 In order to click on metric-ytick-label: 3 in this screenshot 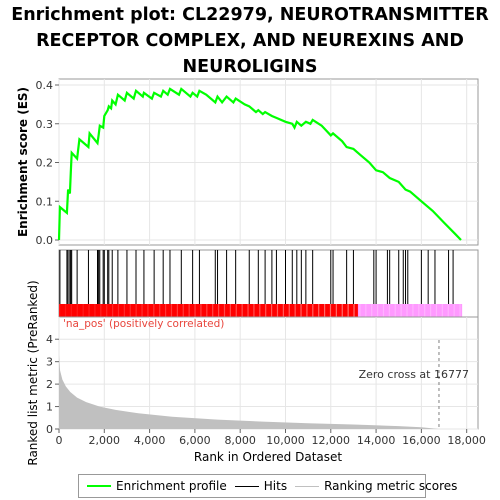, I will do `click(49, 362)`.